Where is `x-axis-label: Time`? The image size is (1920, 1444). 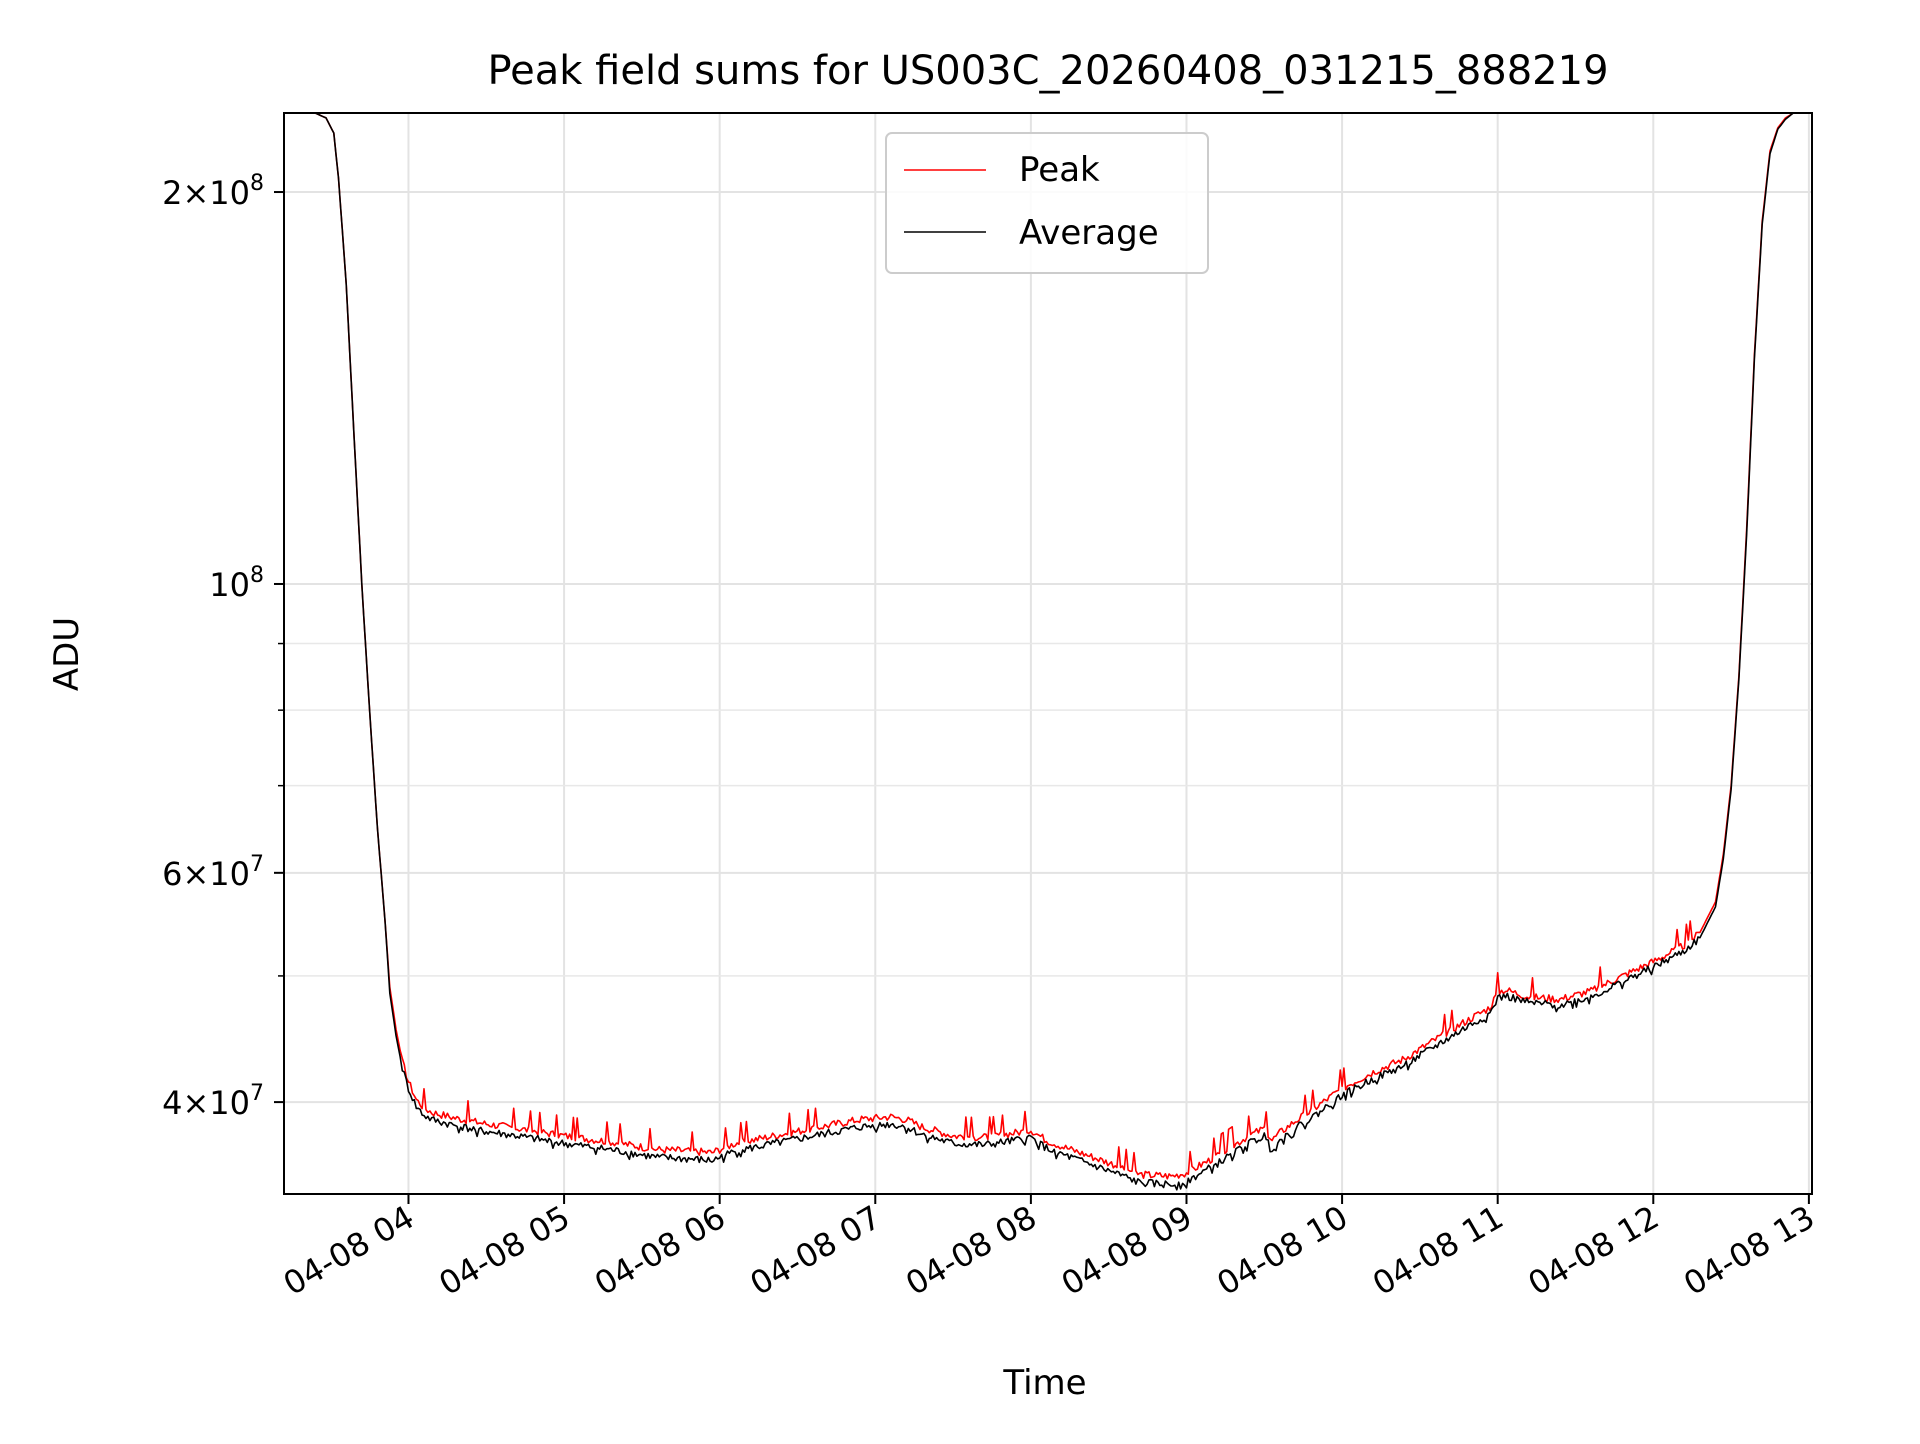 x-axis-label: Time is located at coordinates (1044, 1383).